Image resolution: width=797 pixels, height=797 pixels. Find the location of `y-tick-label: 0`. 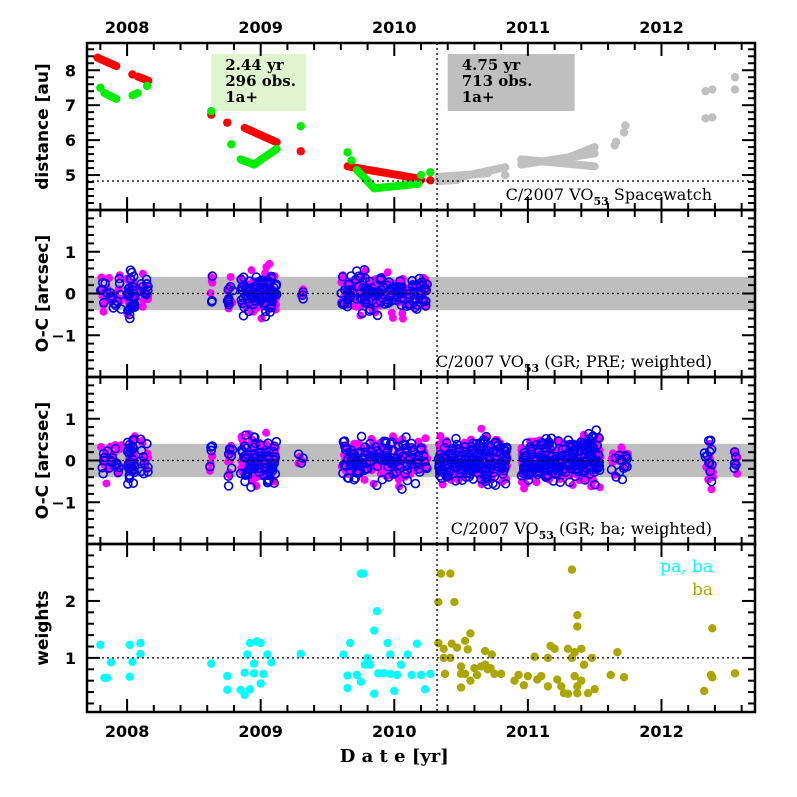

y-tick-label: 0 is located at coordinates (70, 294).